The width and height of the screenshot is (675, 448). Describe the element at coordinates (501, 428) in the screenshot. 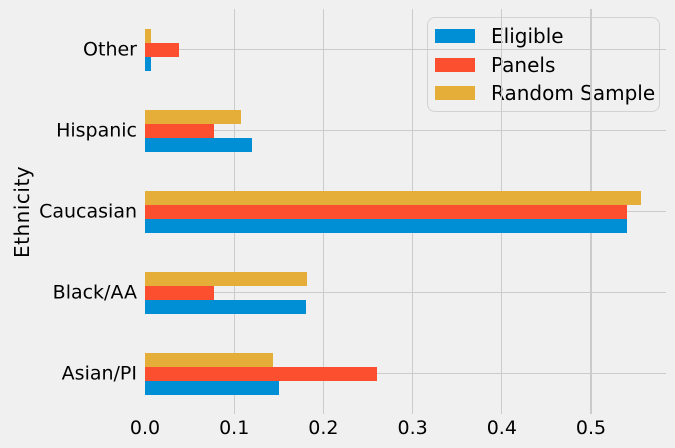

I see `x-tick-label: 0.4` at that location.